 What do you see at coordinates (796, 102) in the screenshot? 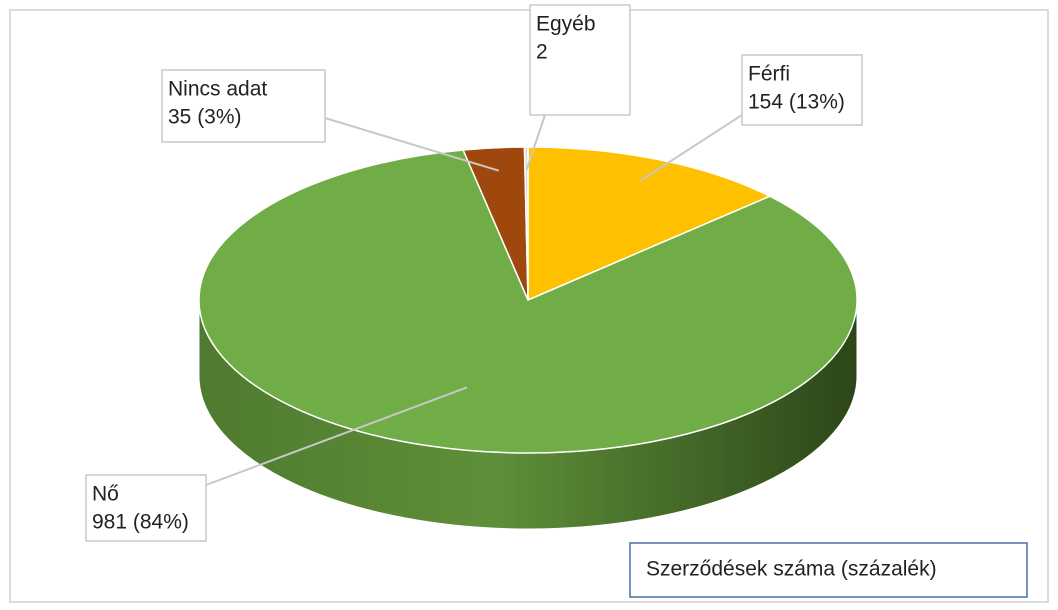
I see `data-label: 154 (13%)` at bounding box center [796, 102].